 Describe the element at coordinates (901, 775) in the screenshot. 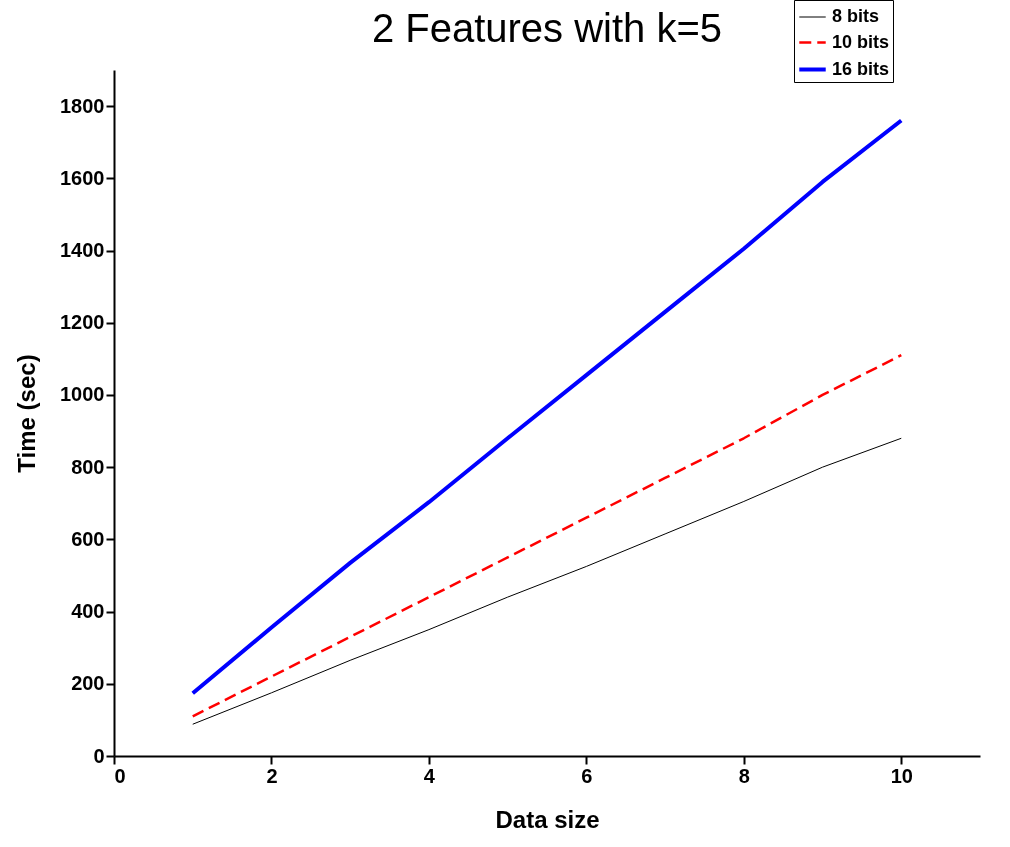

I see `x-tick-label: 10` at that location.